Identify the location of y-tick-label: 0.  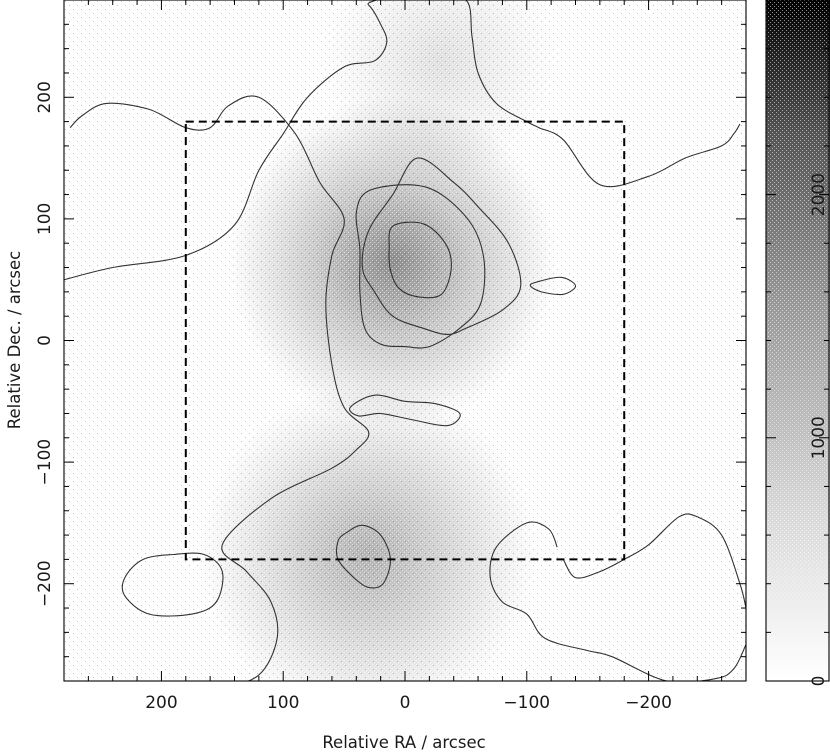
(45, 340).